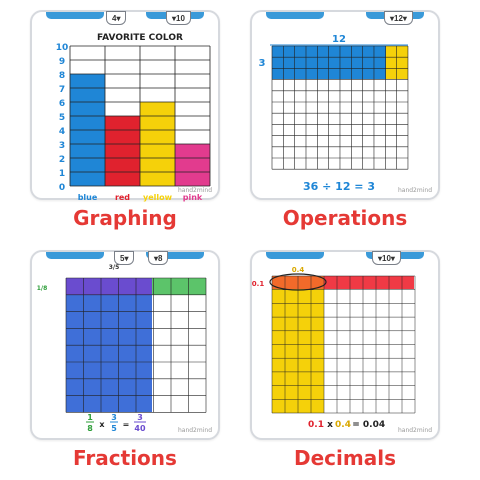 This screenshot has height=480, width=480. What do you see at coordinates (62, 160) in the screenshot?
I see `y-tick-label: 2` at bounding box center [62, 160].